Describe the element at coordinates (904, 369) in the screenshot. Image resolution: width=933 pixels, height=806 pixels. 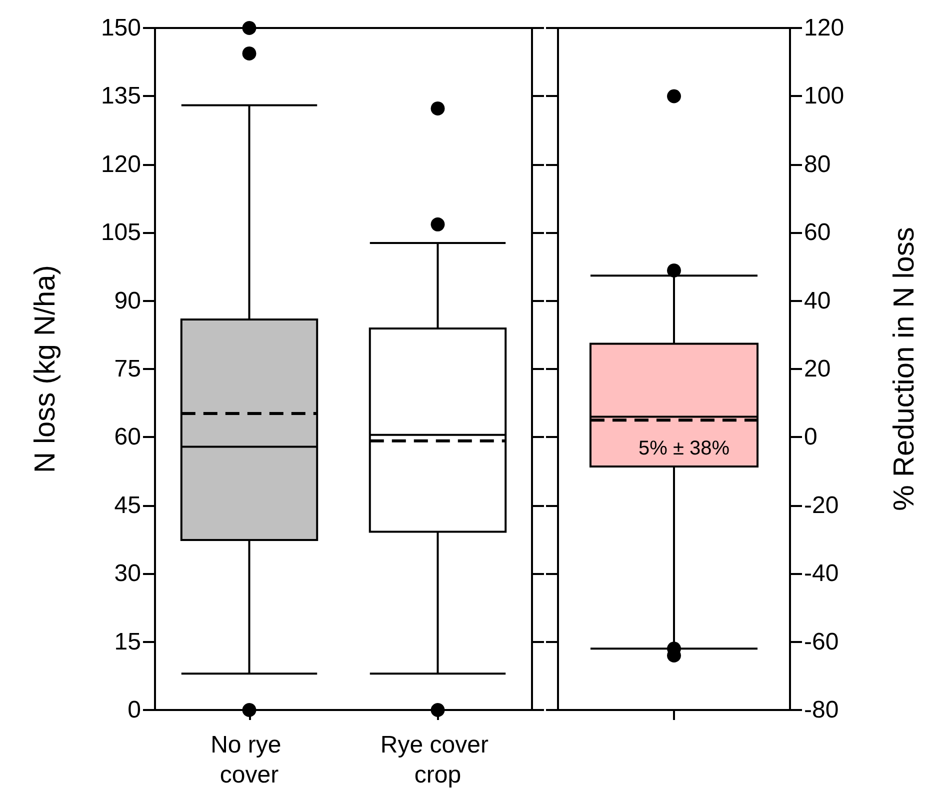
I see `y2-axis-title: % Reduction in N loss` at that location.